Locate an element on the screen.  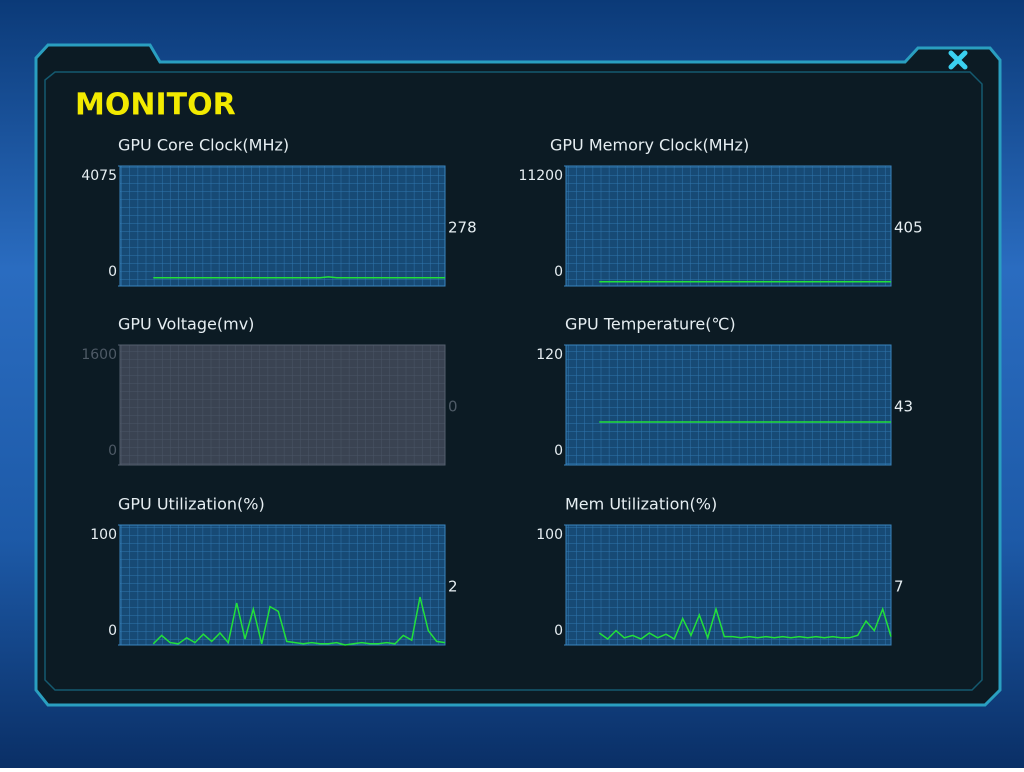
close-button is located at coordinates (958, 60).